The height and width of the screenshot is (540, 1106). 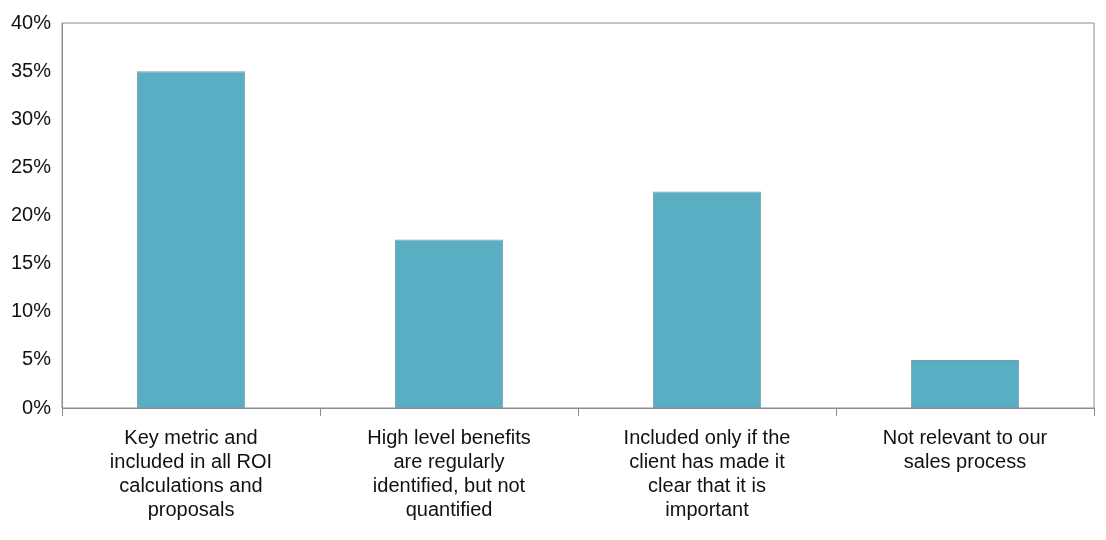 I want to click on y-tick-label: 35%, so click(x=31, y=69).